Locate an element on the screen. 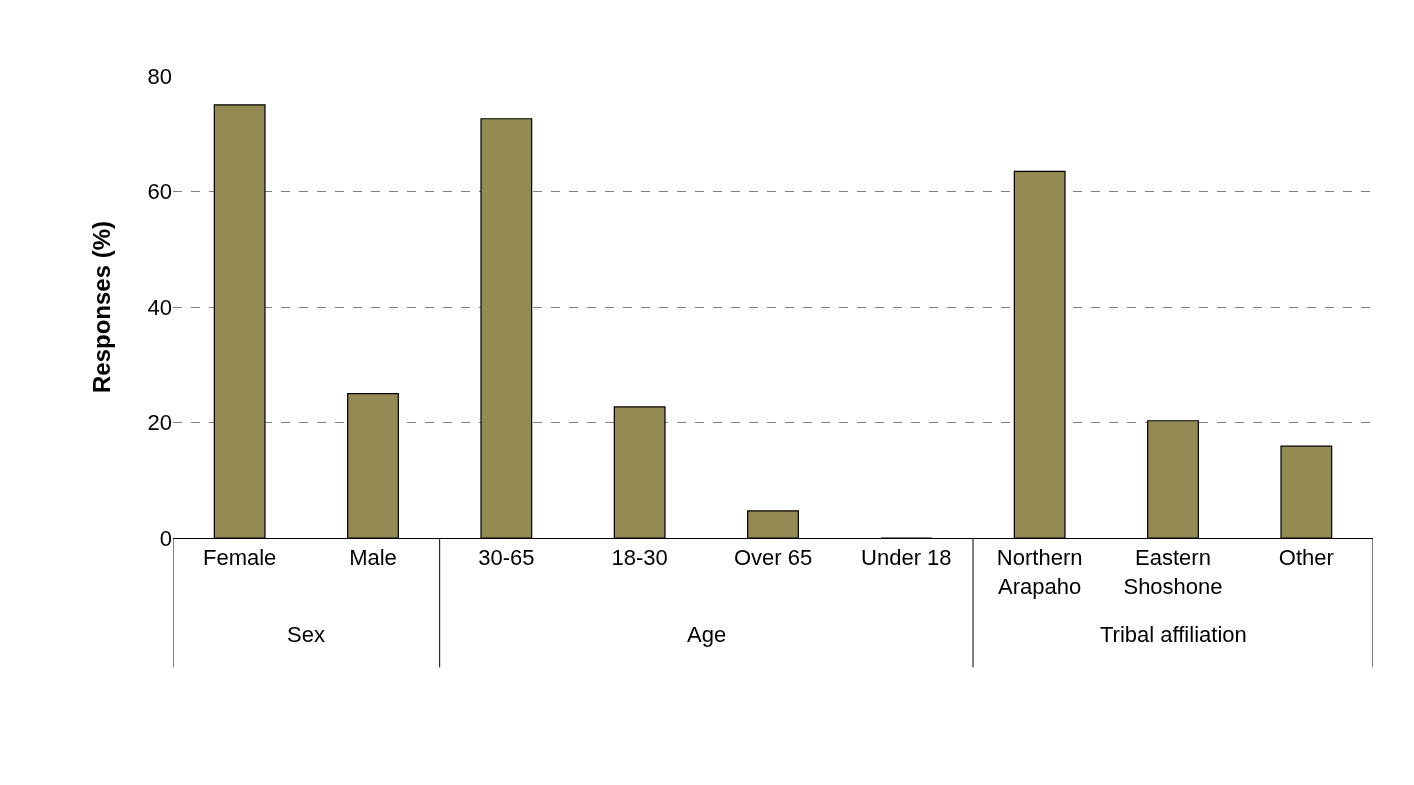  text: Sex is located at coordinates (306, 634).